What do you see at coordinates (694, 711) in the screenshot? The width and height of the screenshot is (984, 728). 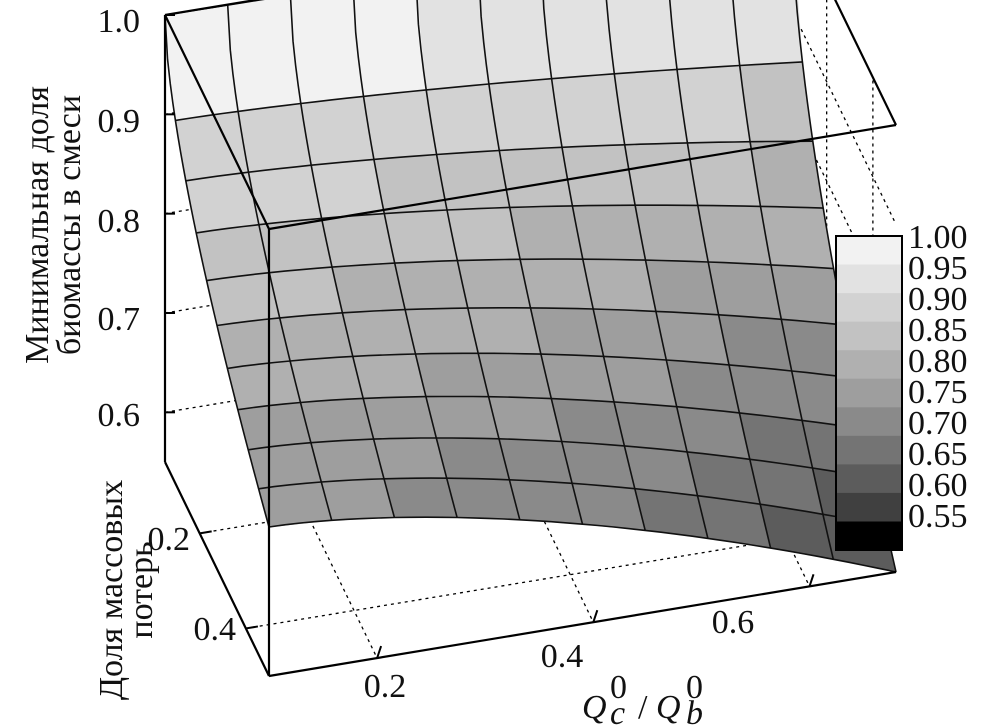 I see `x-axis-title-sub2: b` at bounding box center [694, 711].